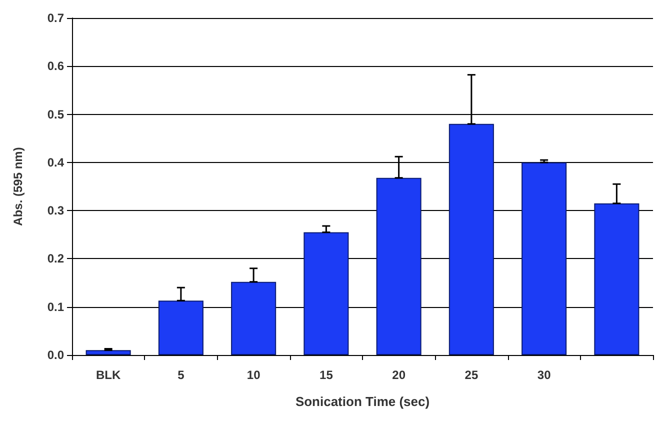 The width and height of the screenshot is (659, 425). I want to click on x-tick-label: 25, so click(471, 375).